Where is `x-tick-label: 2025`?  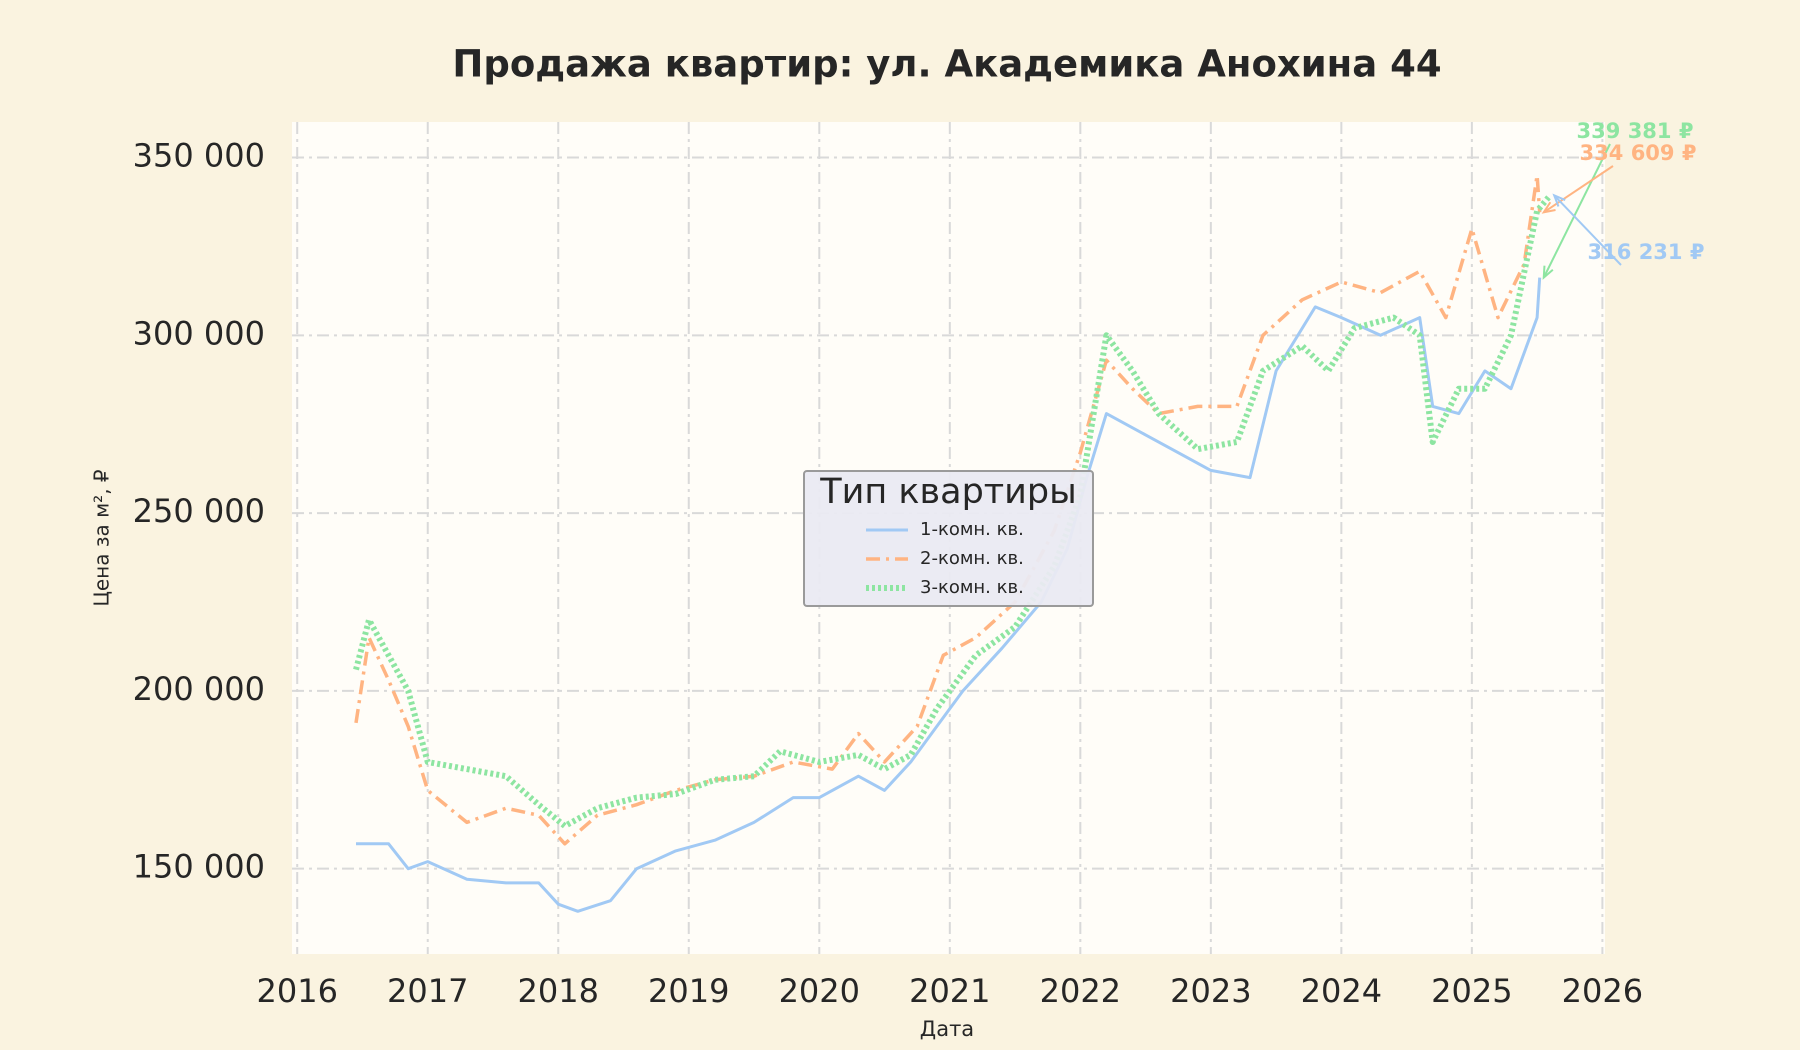
x-tick-label: 2025 is located at coordinates (1471, 991).